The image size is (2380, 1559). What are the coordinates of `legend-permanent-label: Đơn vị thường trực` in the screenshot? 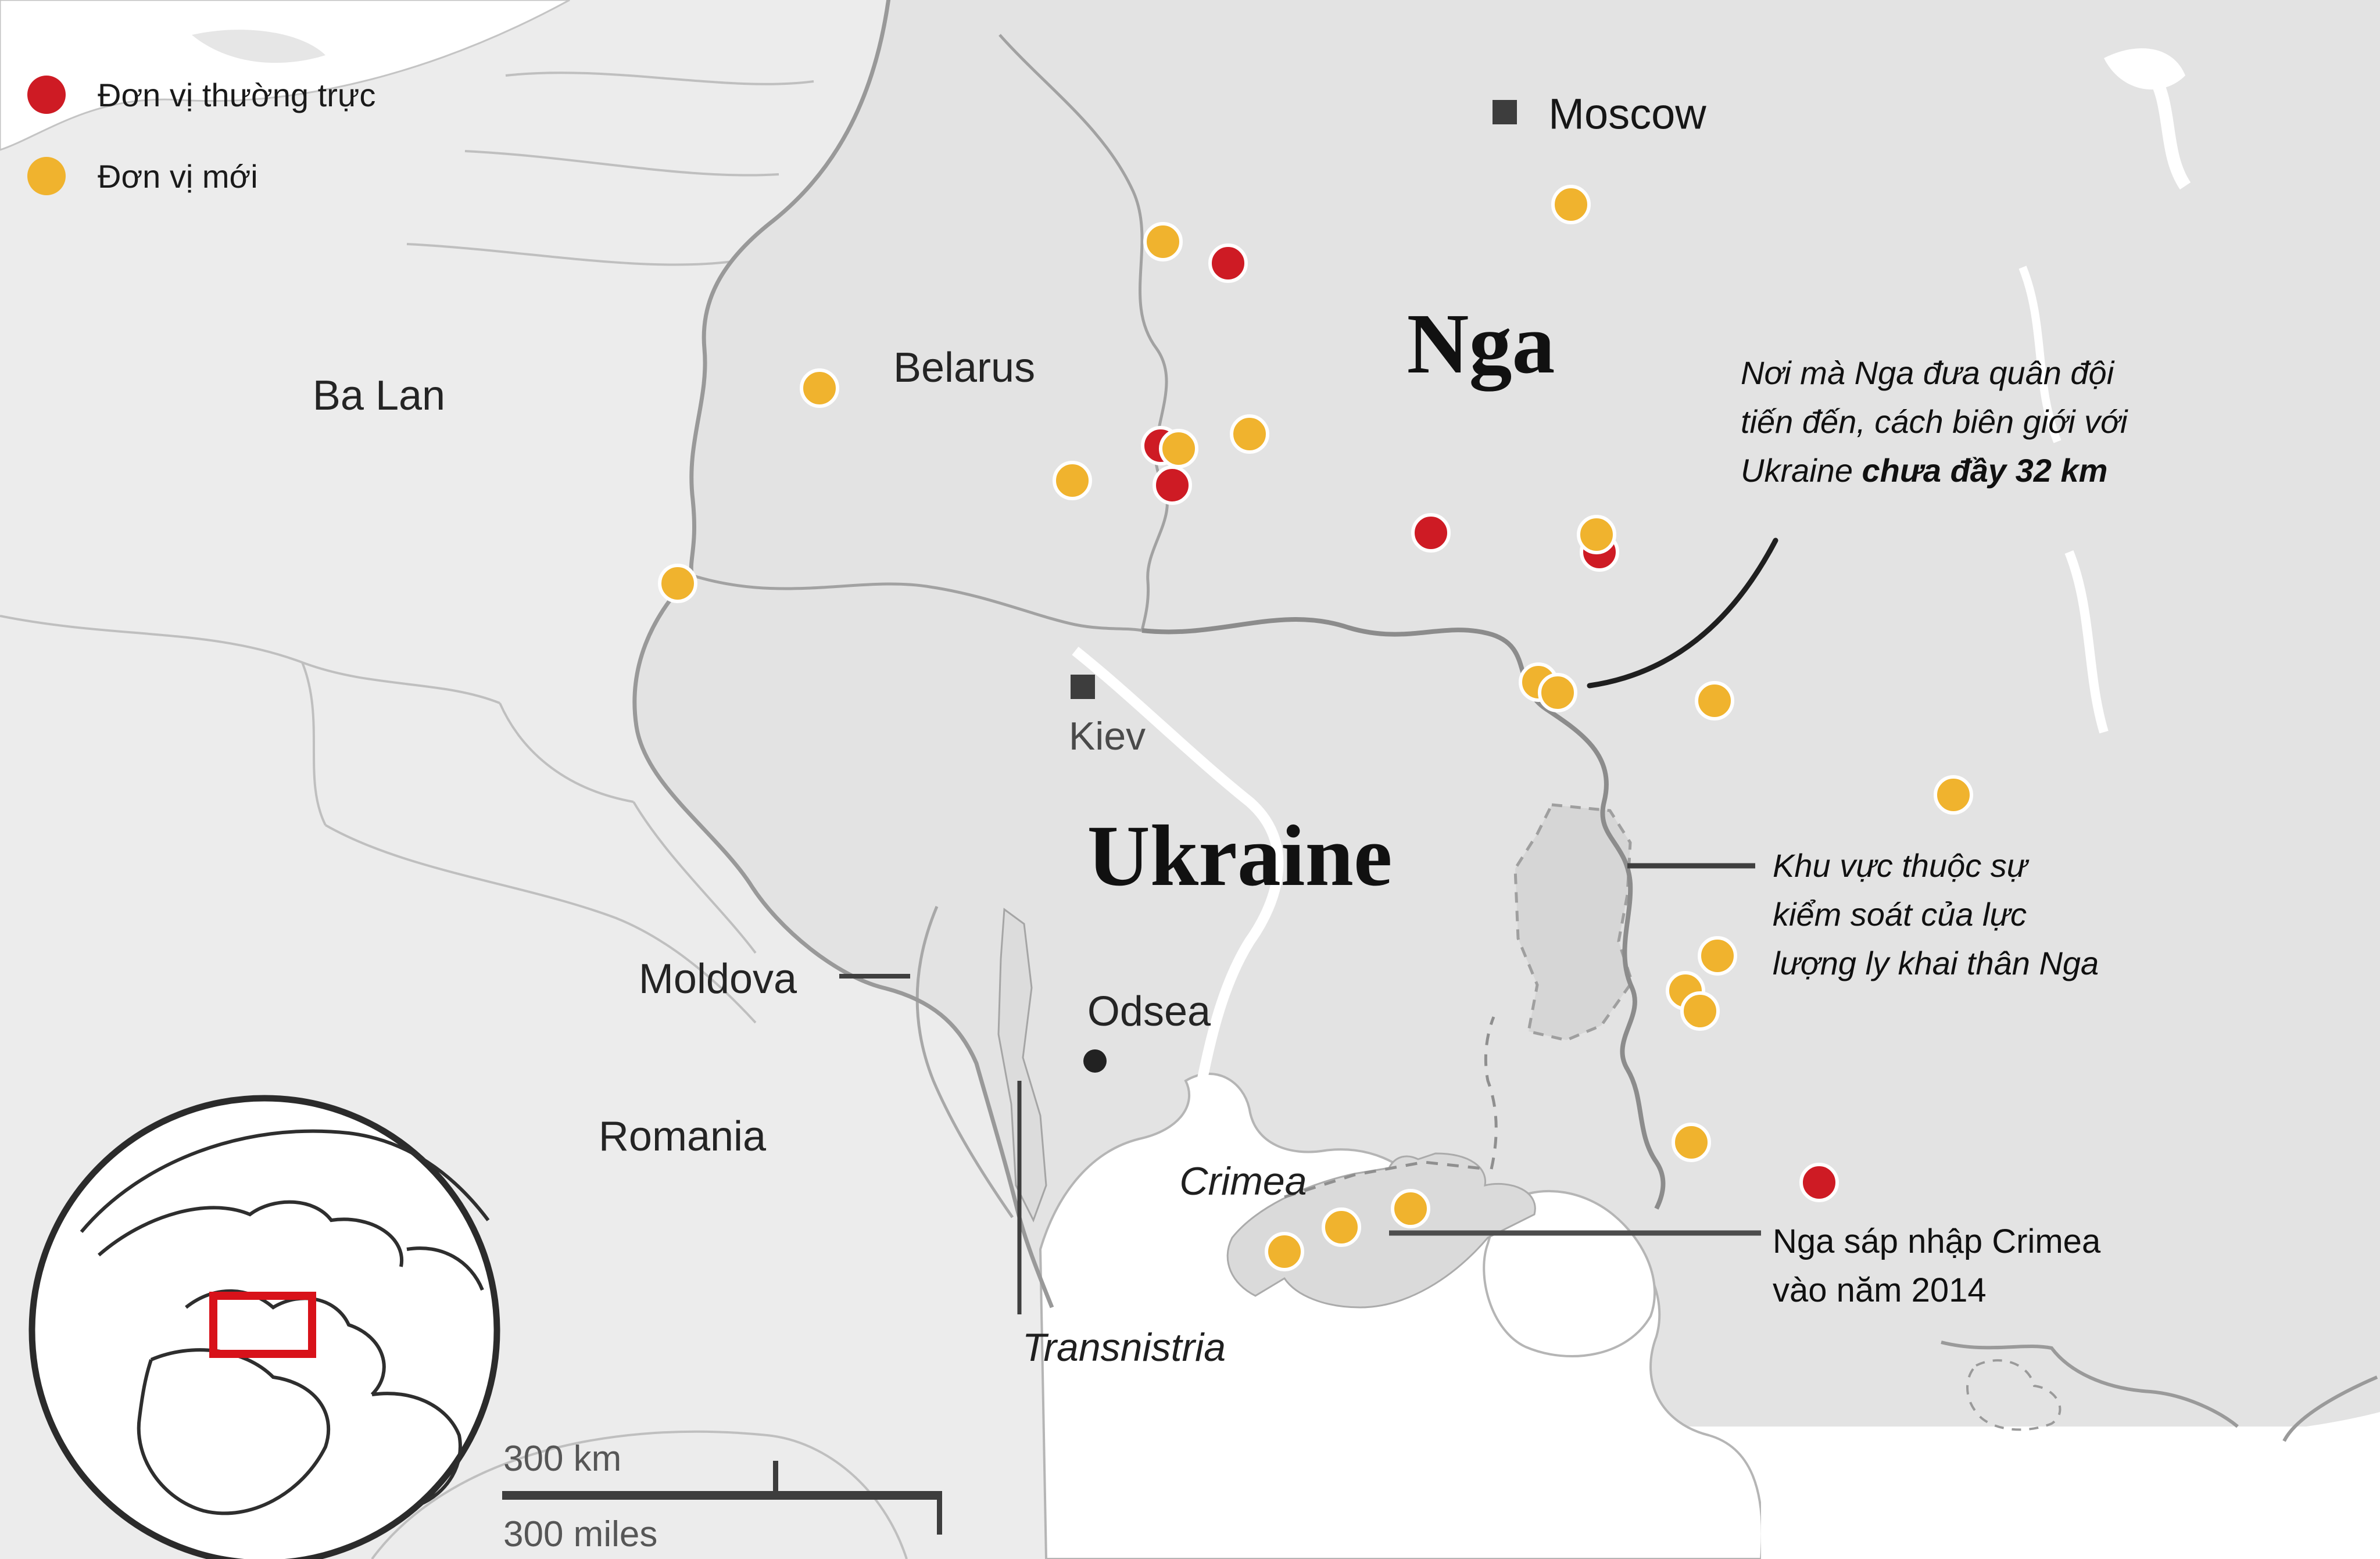 It's located at (237, 94).